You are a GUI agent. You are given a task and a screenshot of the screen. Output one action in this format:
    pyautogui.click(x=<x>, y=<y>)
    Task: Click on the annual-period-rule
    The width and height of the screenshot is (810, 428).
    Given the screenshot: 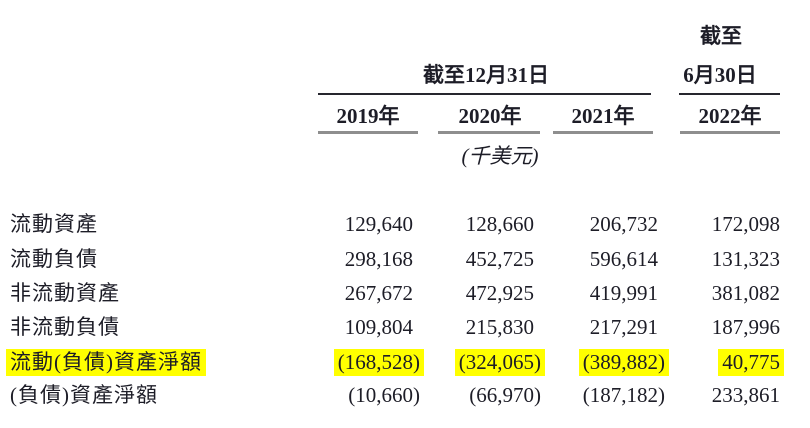 What is the action you would take?
    pyautogui.click(x=484, y=94)
    